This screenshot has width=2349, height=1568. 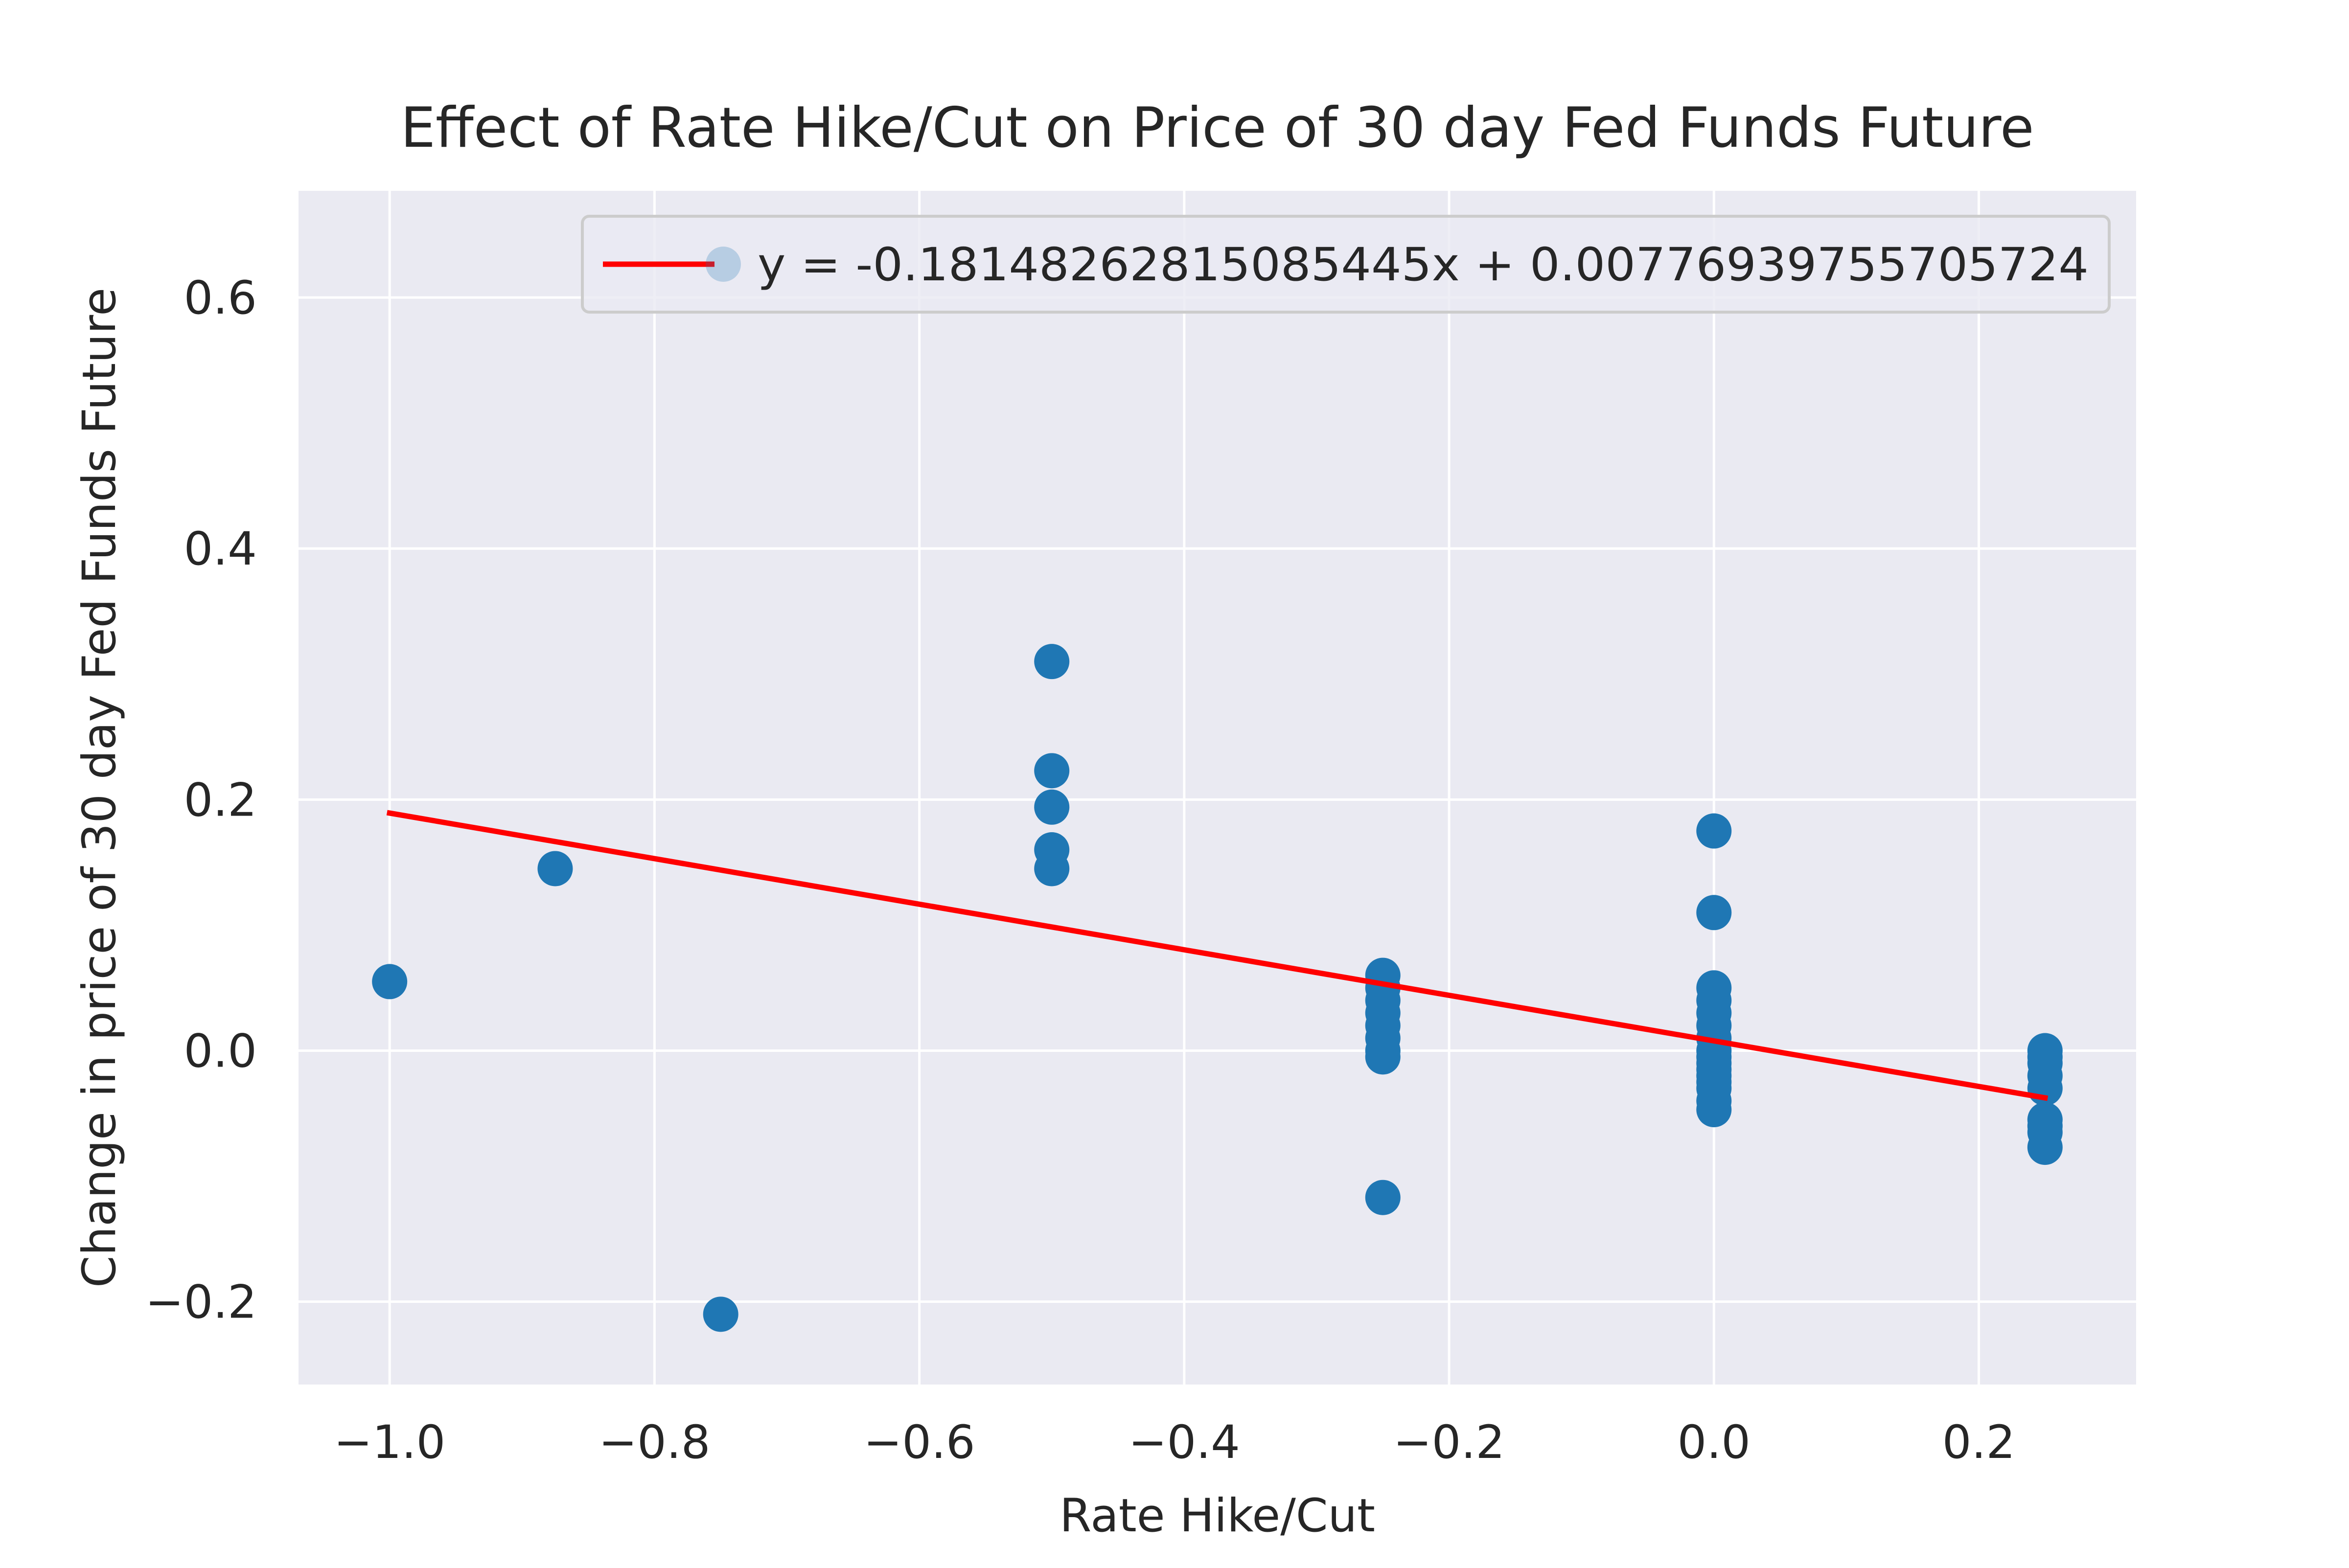 I want to click on y-tick-label: 0.6, so click(x=221, y=298).